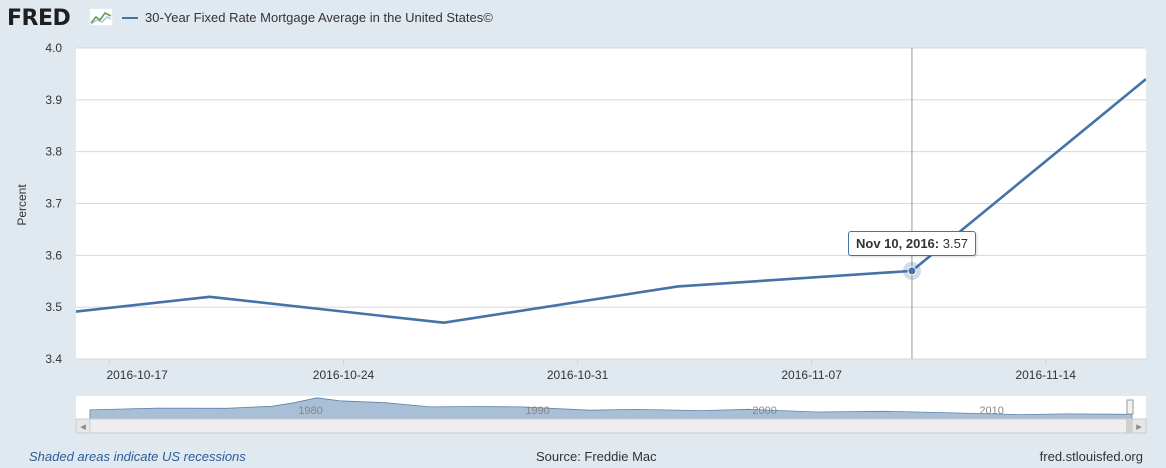 The image size is (1166, 468). I want to click on x-tick-label: 2016-10-31, so click(578, 375).